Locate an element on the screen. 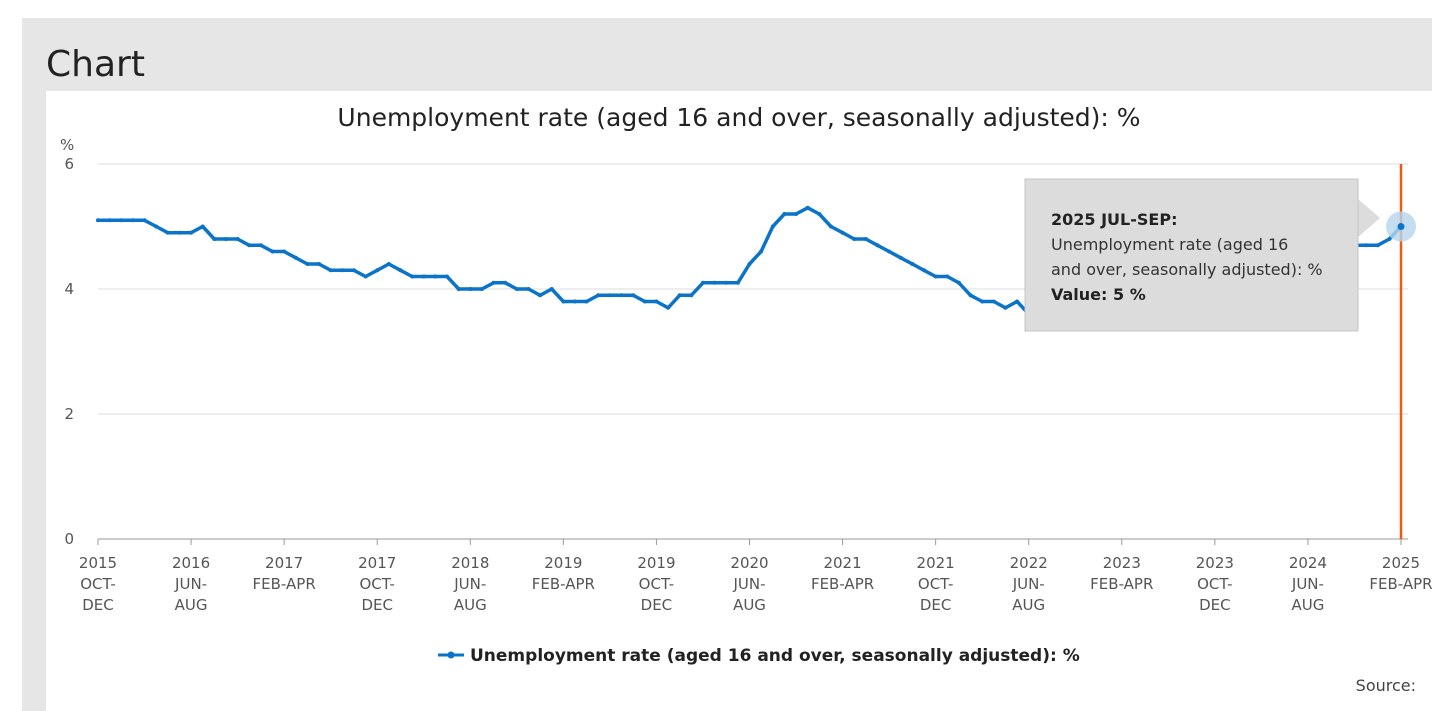 This screenshot has width=1456, height=711. x-tick-label-line: AUG is located at coordinates (191, 605).